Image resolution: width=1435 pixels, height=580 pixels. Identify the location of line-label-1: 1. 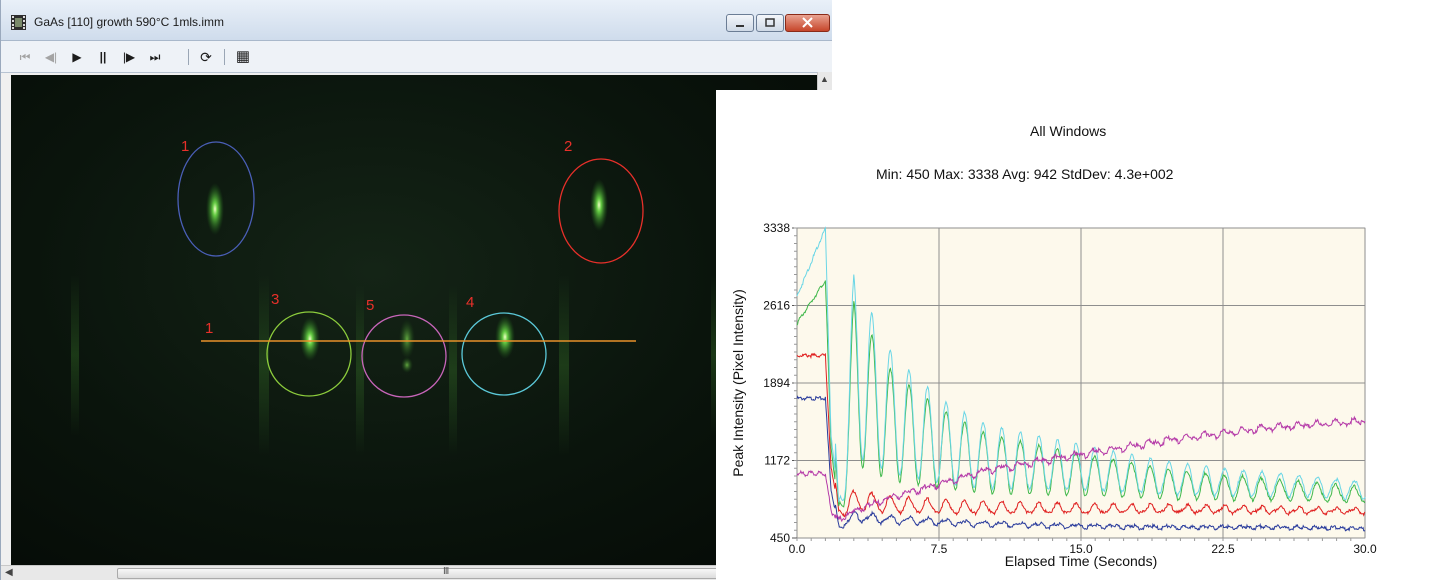
(209, 328).